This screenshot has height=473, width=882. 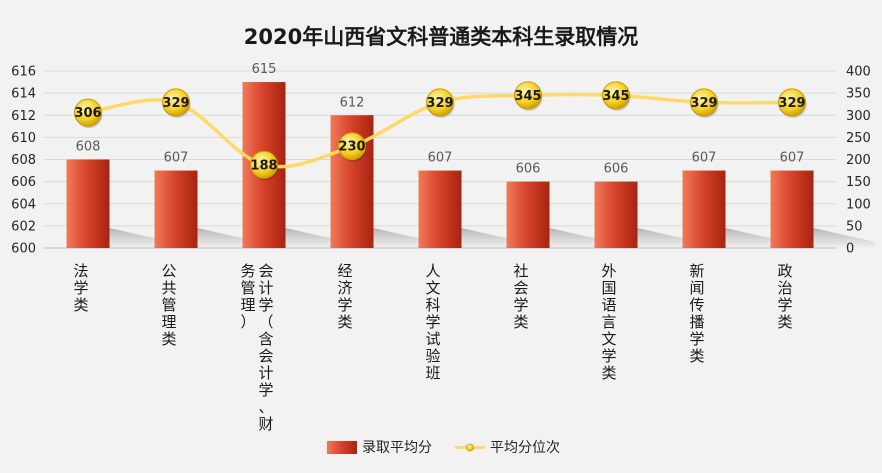 What do you see at coordinates (858, 182) in the screenshot?
I see `y-right-tick-label: 150` at bounding box center [858, 182].